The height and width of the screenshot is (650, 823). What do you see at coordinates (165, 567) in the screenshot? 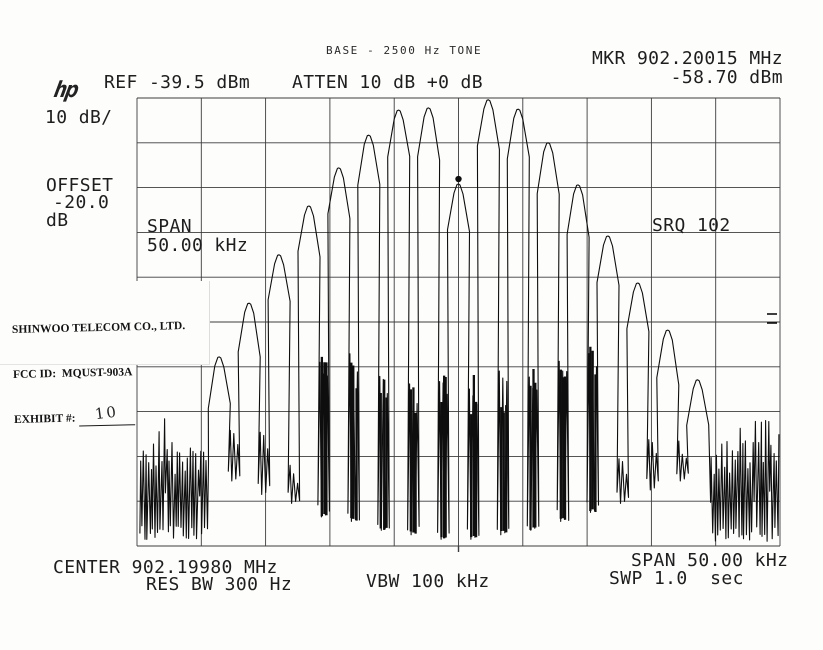
I see `center-frequency-readout: CENTER 902.19980 MHz` at bounding box center [165, 567].